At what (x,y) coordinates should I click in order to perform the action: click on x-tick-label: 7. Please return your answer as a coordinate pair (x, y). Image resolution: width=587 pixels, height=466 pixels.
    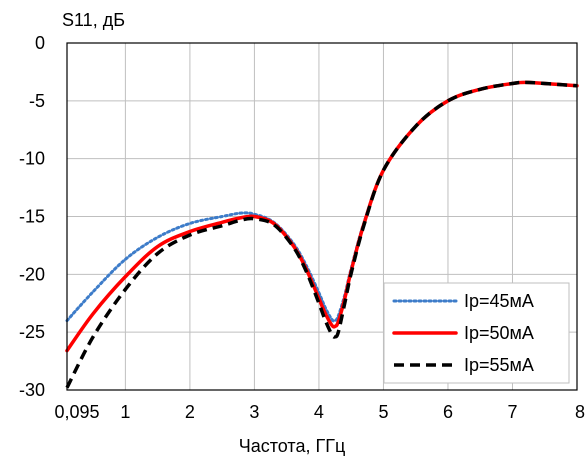
    Looking at the image, I should click on (512, 412).